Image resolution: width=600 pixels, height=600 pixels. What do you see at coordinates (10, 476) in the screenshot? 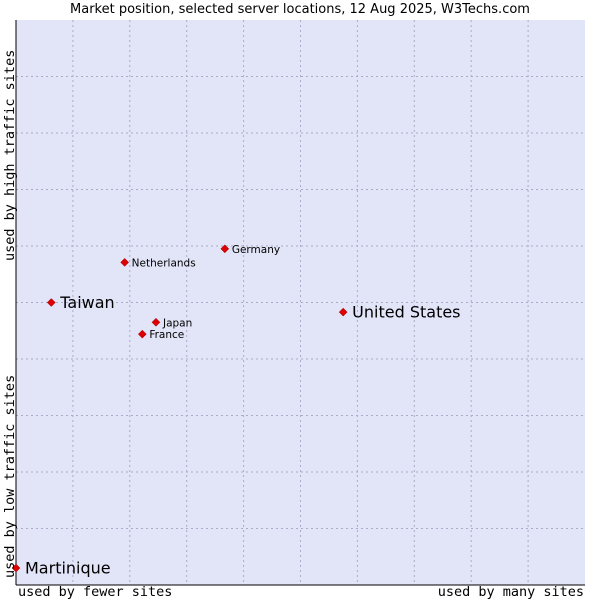
I see `y-axis-label-low: used by low traffic sites` at bounding box center [10, 476].